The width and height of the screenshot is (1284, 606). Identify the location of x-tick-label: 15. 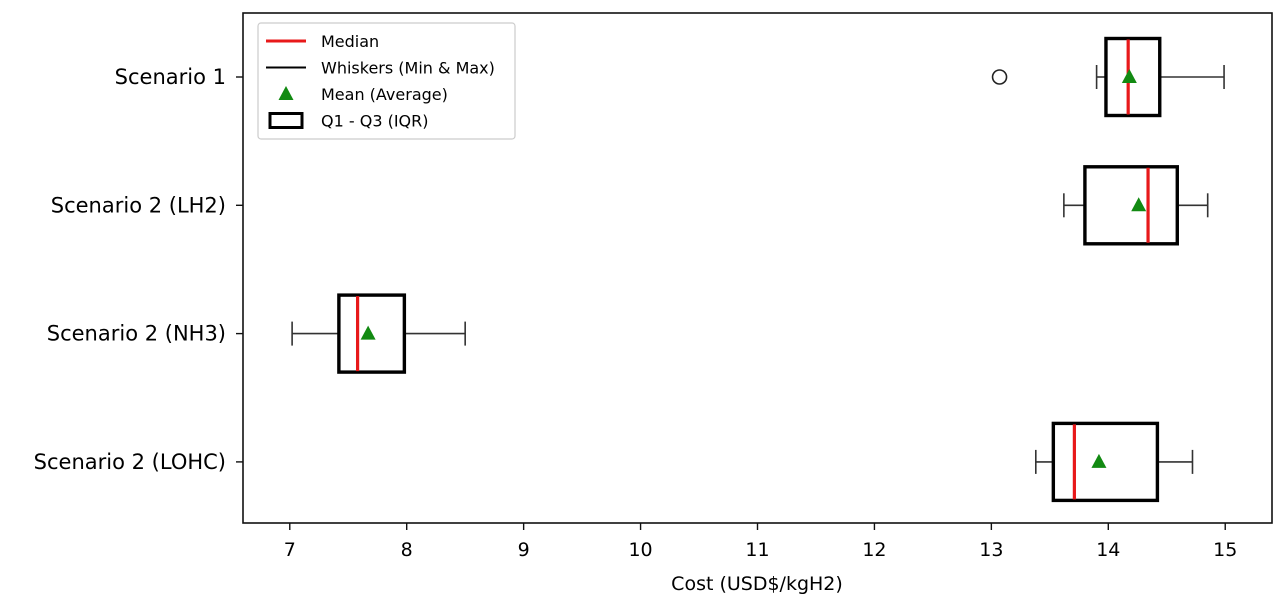
(1225, 550).